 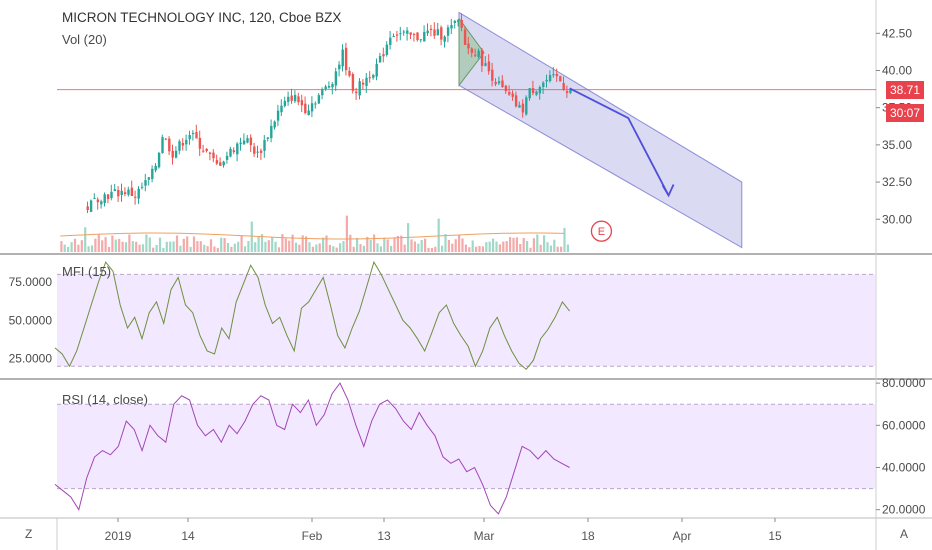 I want to click on auto-scale-button: A, so click(x=904, y=534).